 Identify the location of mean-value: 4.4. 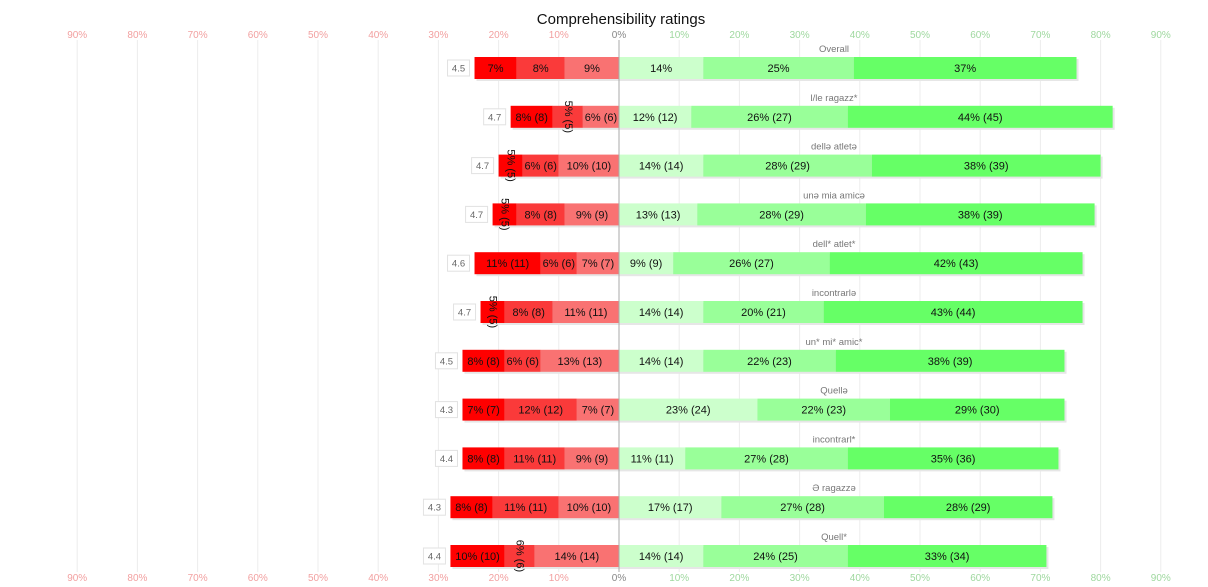
(446, 459).